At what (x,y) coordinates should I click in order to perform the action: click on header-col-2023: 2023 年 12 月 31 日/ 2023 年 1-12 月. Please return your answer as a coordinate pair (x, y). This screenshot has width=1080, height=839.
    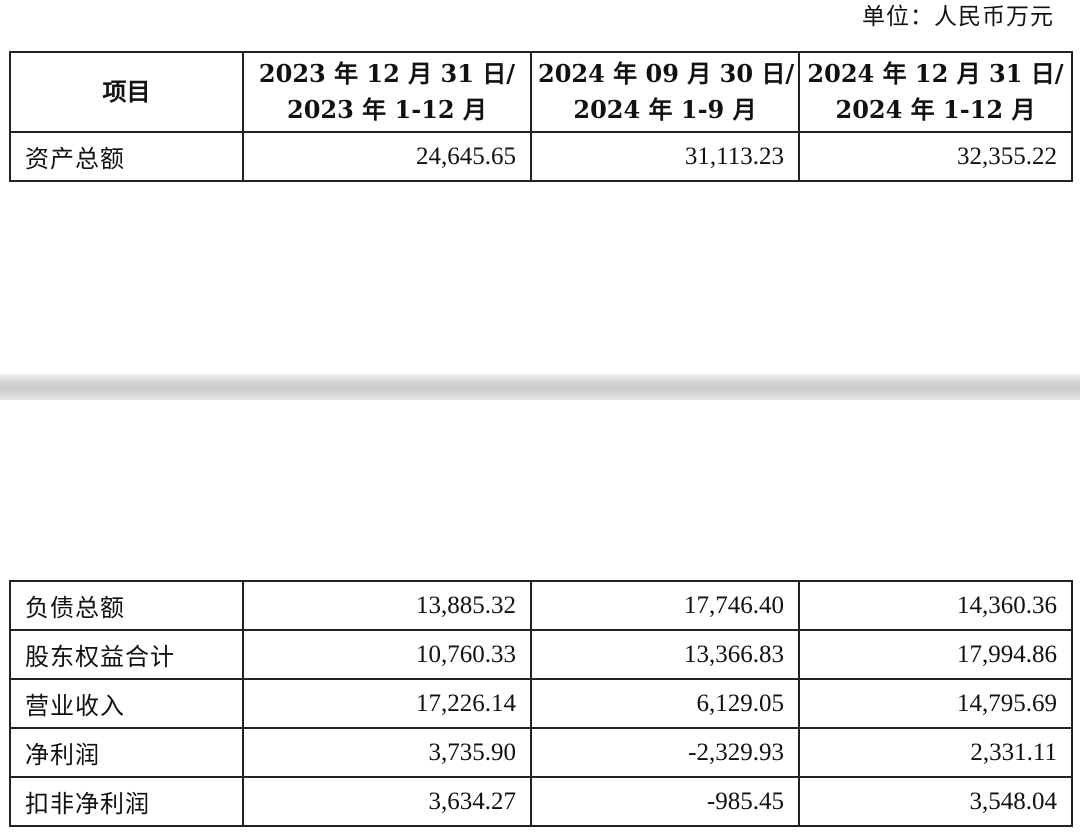
    Looking at the image, I should click on (387, 92).